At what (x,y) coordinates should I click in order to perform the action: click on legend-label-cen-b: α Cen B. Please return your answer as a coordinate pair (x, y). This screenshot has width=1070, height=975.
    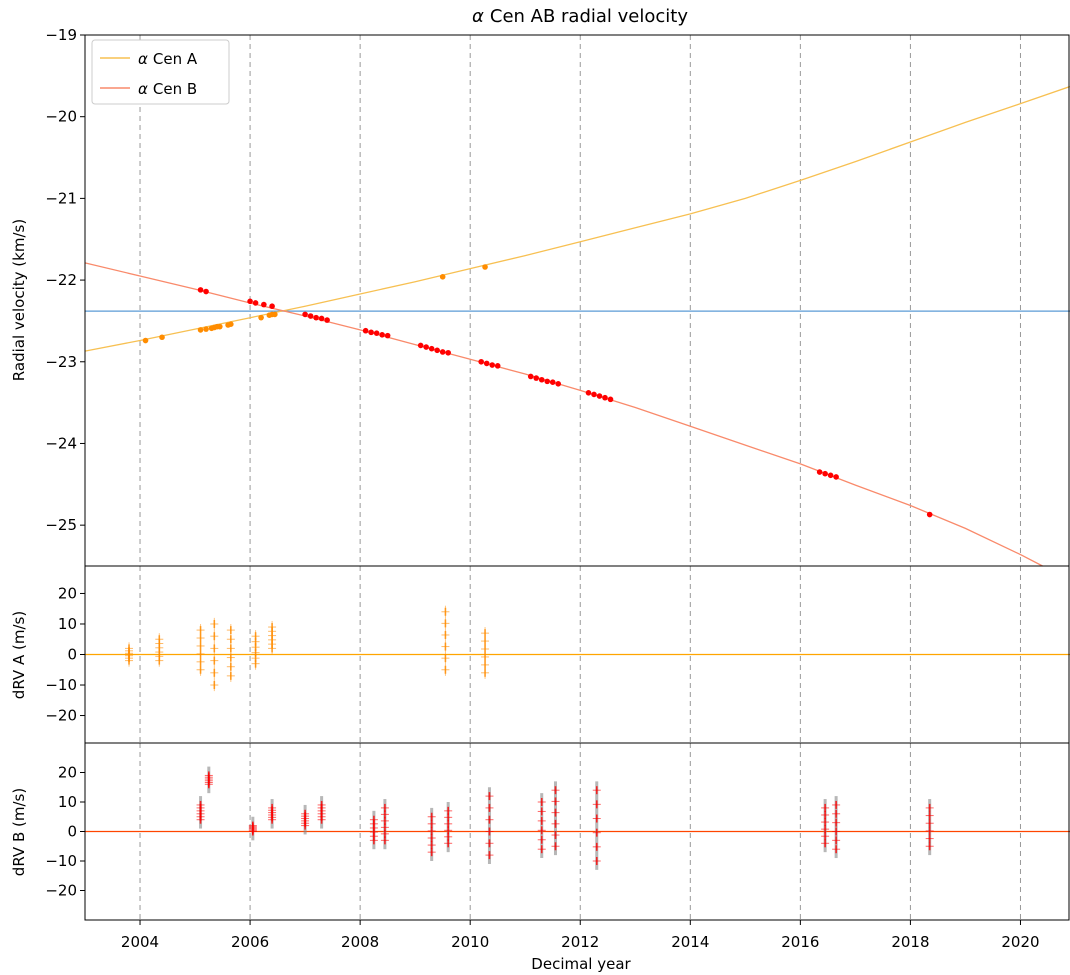
    Looking at the image, I should click on (167, 89).